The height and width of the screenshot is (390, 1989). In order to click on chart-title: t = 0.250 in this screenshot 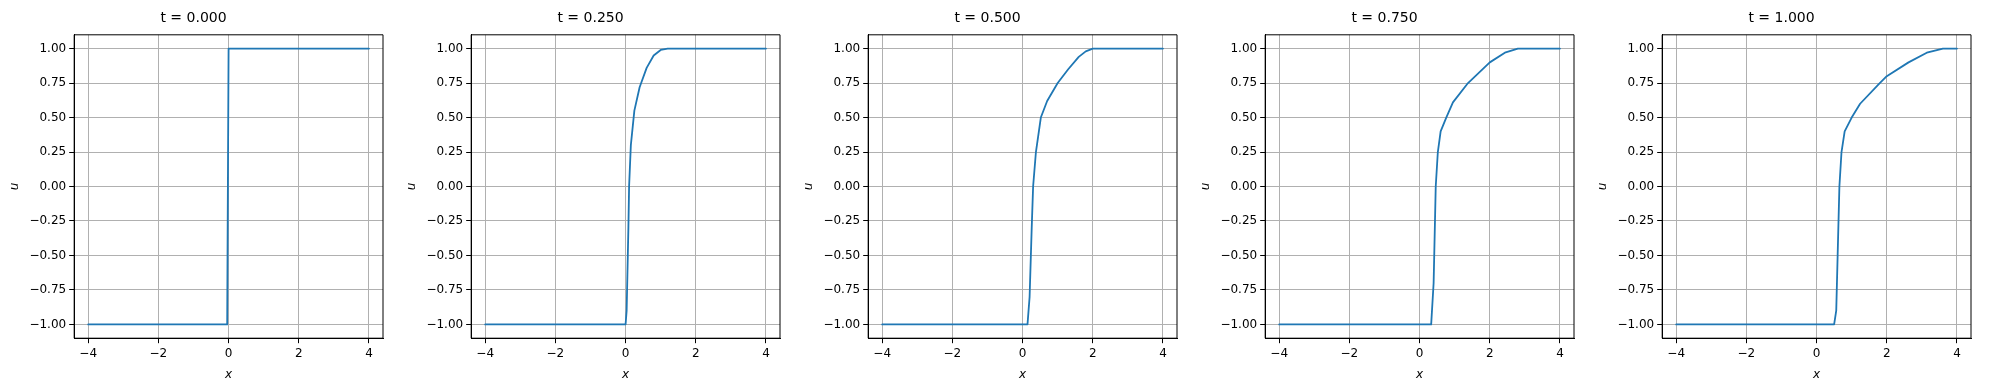, I will do `click(590, 17)`.